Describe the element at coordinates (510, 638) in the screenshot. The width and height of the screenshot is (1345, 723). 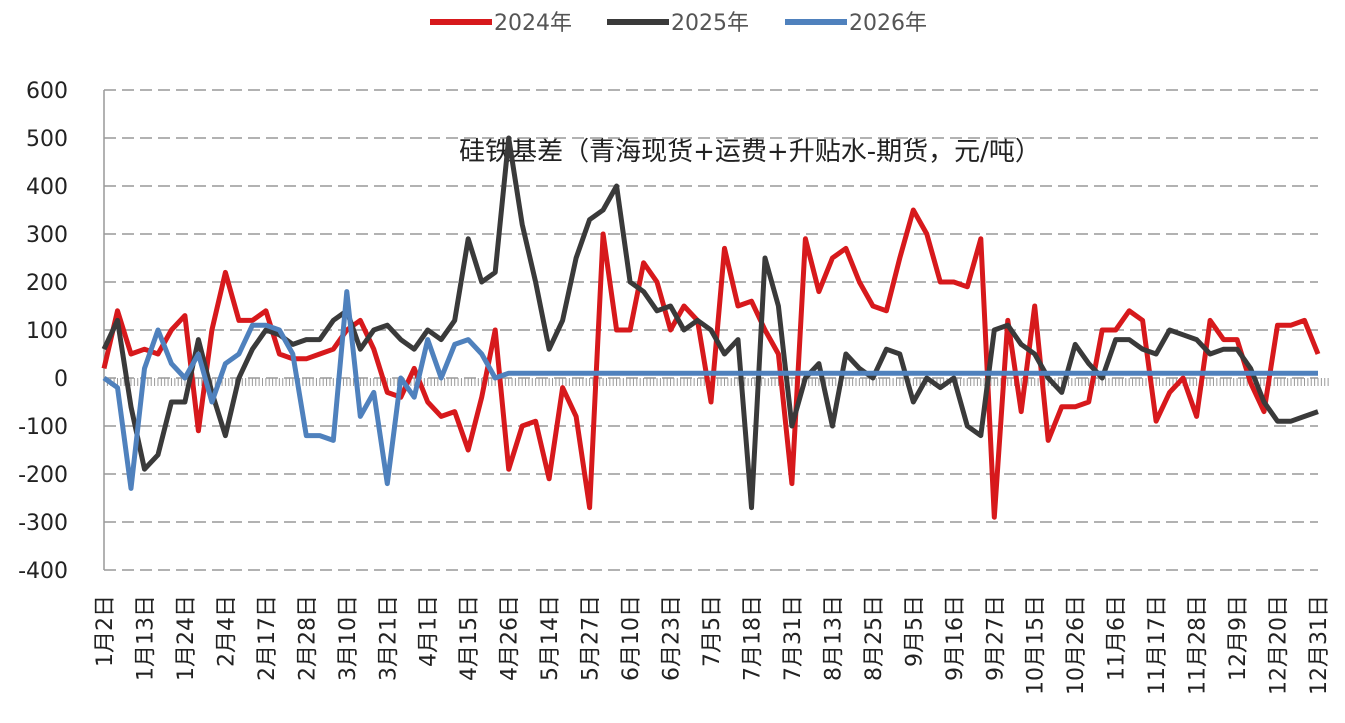
I see `x-tick-label: 4月26日` at that location.